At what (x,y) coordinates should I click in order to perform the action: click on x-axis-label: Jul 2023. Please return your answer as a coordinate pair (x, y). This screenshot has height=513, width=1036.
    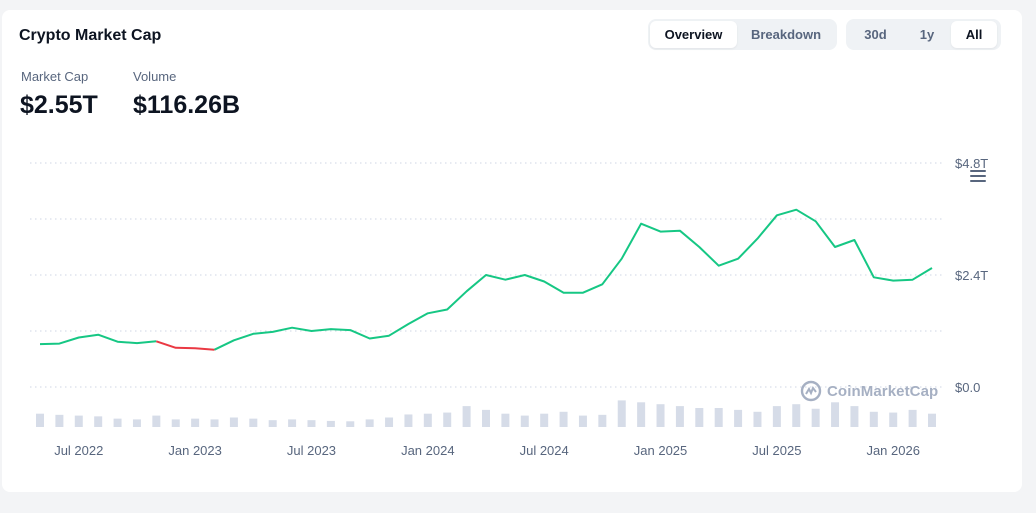
    Looking at the image, I should click on (311, 450).